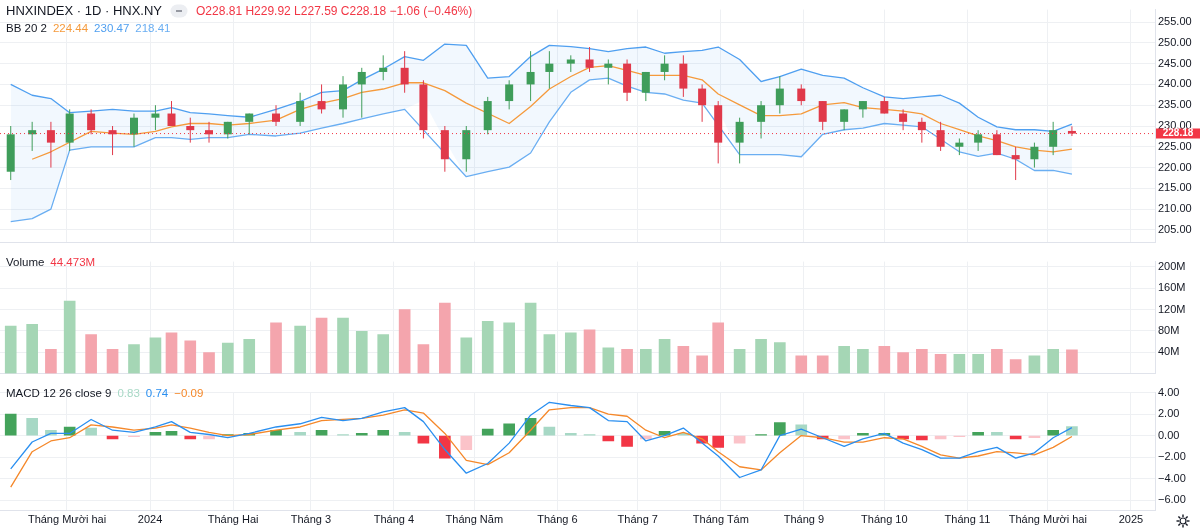 This screenshot has height=530, width=1200. I want to click on legend-title: MACD 12 26 close 9, so click(59, 393).